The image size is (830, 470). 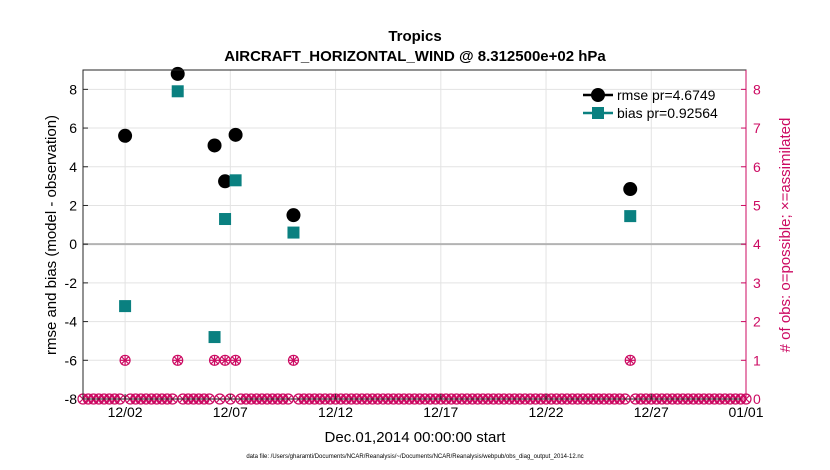 I want to click on x-axis-ticks: 12/02 12/07 12/12 12/17 12/22 12/27 01/01, so click(x=436, y=407).